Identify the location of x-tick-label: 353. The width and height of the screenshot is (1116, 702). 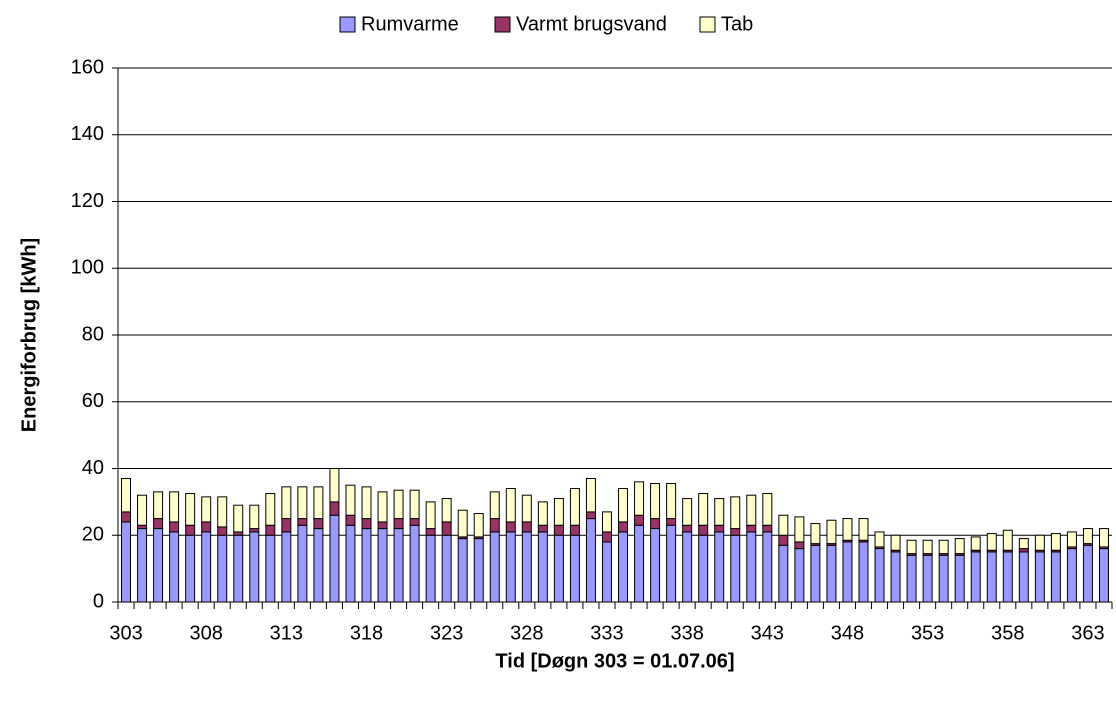
(927, 633).